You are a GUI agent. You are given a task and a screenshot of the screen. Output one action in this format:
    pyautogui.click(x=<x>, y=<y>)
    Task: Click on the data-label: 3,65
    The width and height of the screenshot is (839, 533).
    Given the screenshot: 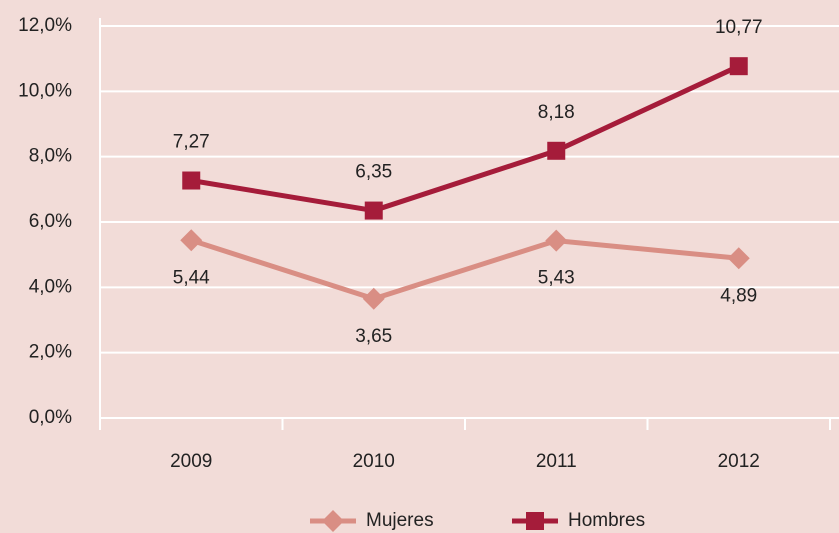 What is the action you would take?
    pyautogui.click(x=373, y=336)
    